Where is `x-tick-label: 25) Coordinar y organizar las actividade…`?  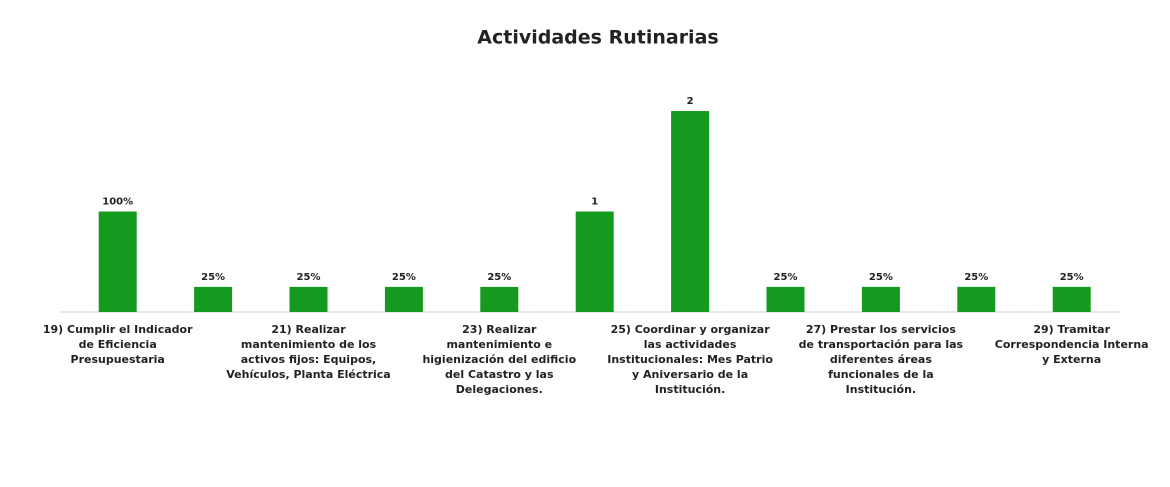 x-tick-label: 25) Coordinar y organizar las actividade… is located at coordinates (690, 359).